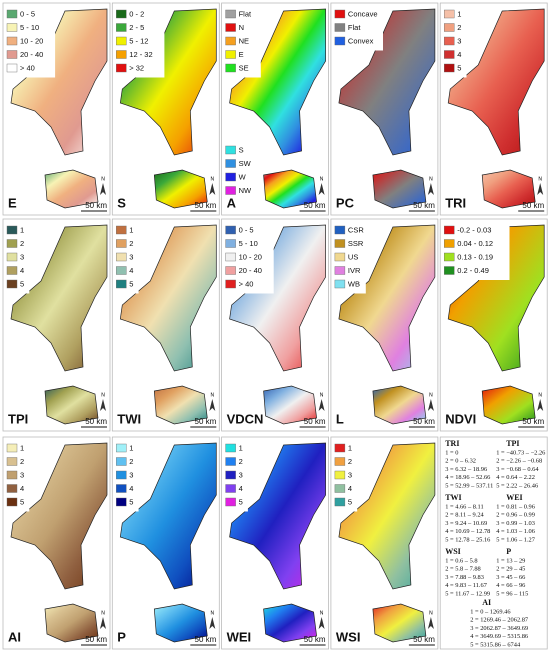  Describe the element at coordinates (241, 54) in the screenshot. I see `legend-label: E` at that location.